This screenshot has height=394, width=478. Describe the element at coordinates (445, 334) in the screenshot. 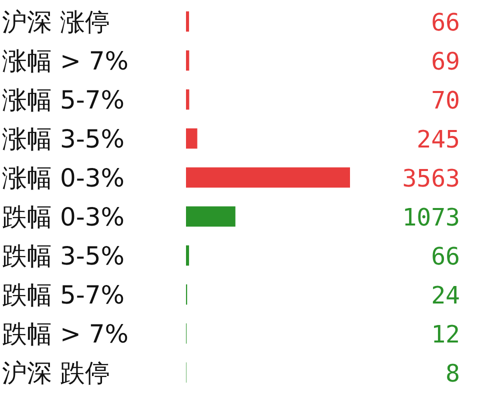

I see `data-label: 12` at that location.